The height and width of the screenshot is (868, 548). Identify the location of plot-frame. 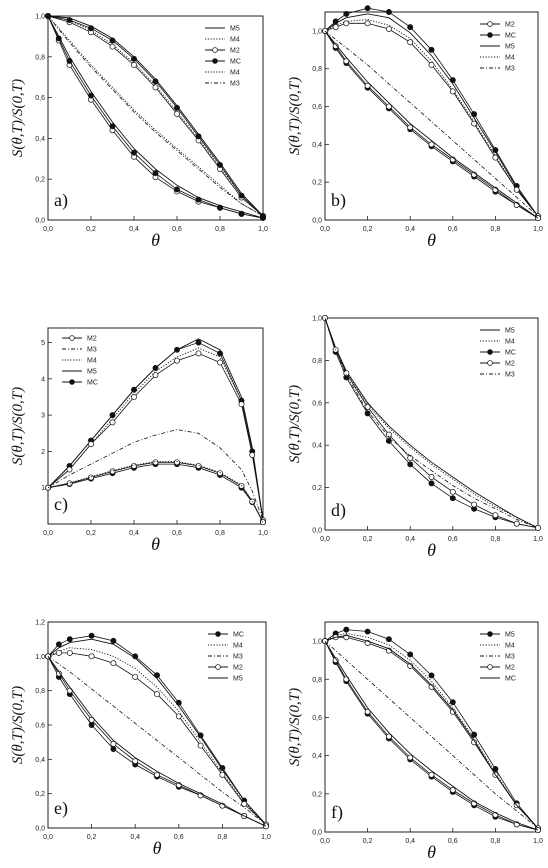
(431, 424).